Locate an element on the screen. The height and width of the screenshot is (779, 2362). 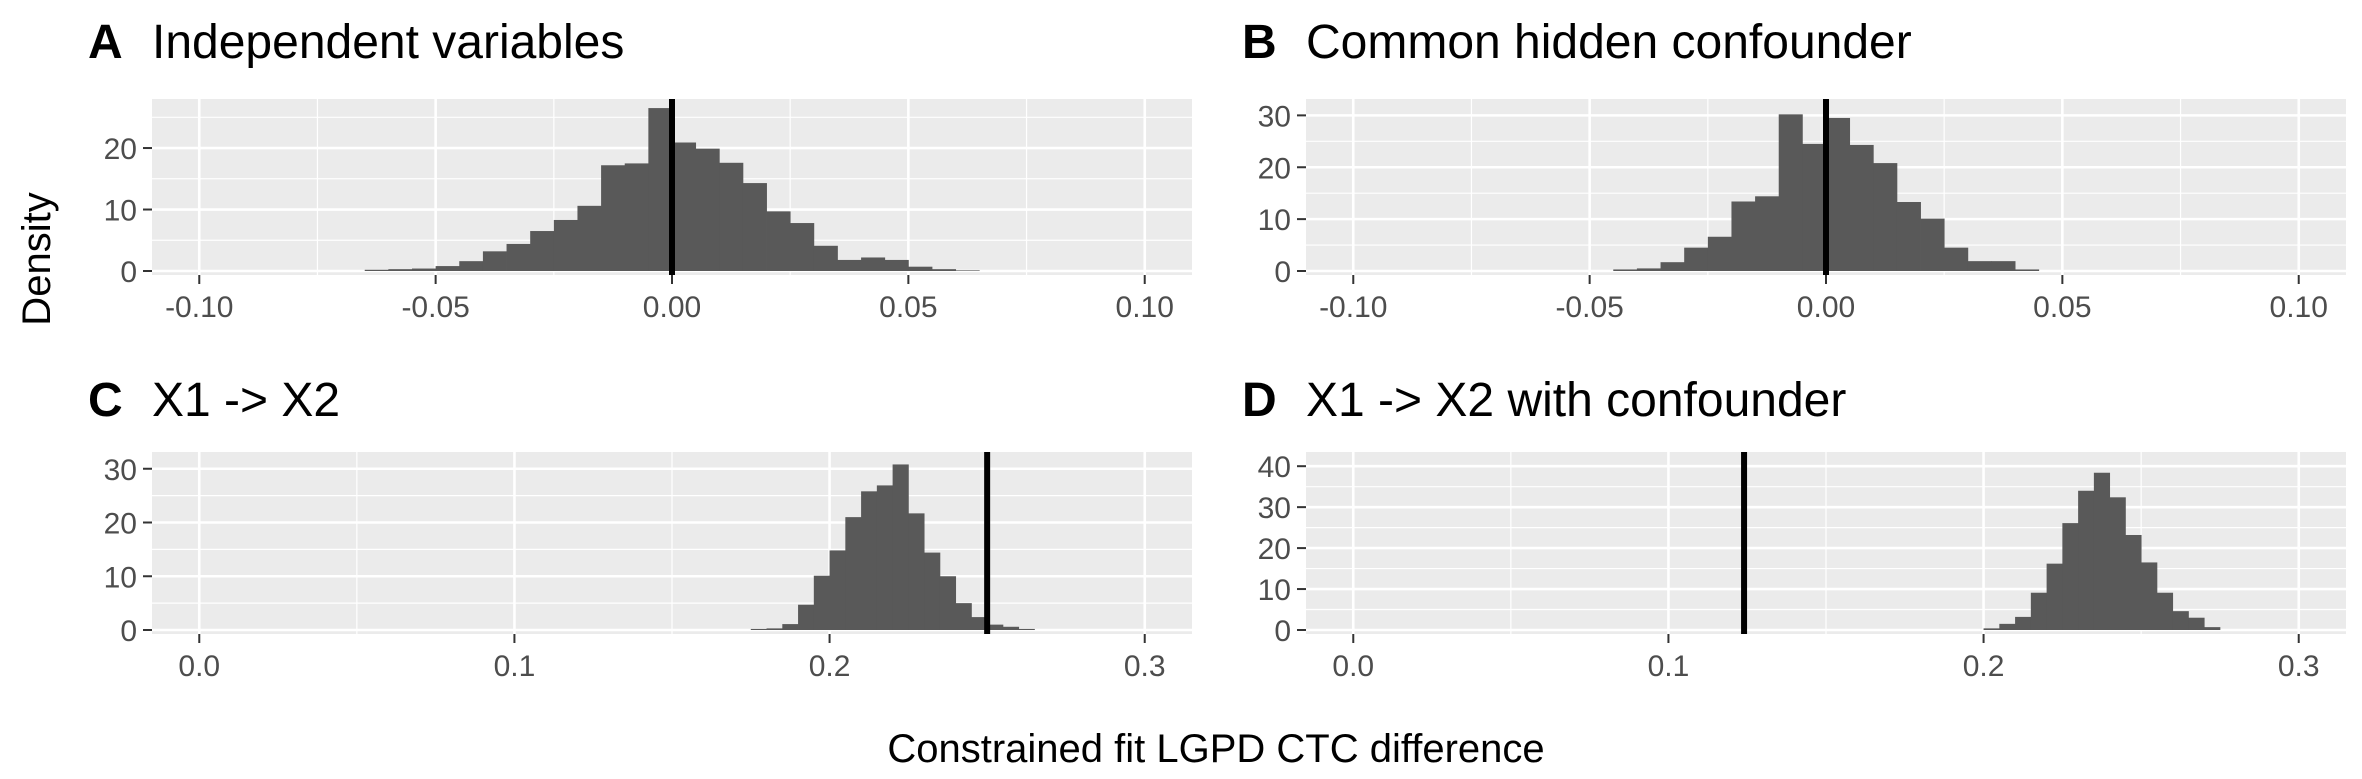
panel-d-y-tick-label: 10 is located at coordinates (1274, 590).